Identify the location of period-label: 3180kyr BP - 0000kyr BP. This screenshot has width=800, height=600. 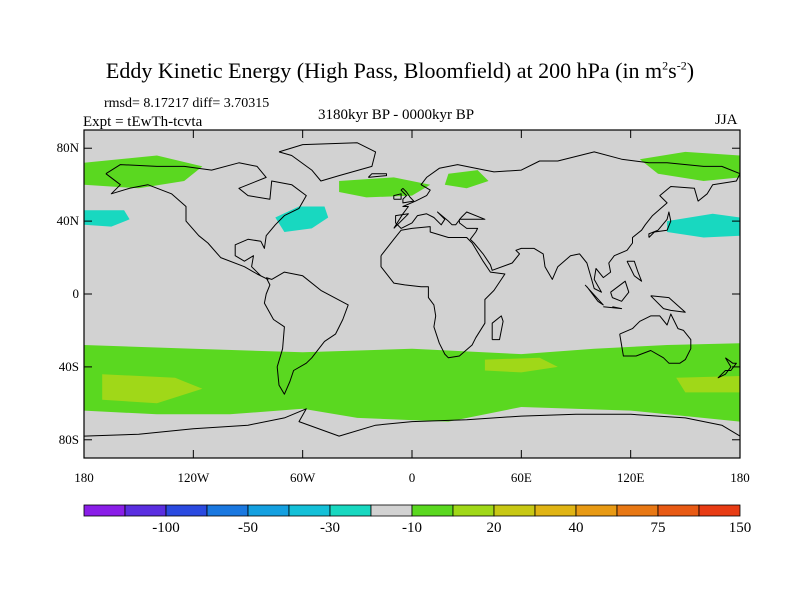
(396, 115).